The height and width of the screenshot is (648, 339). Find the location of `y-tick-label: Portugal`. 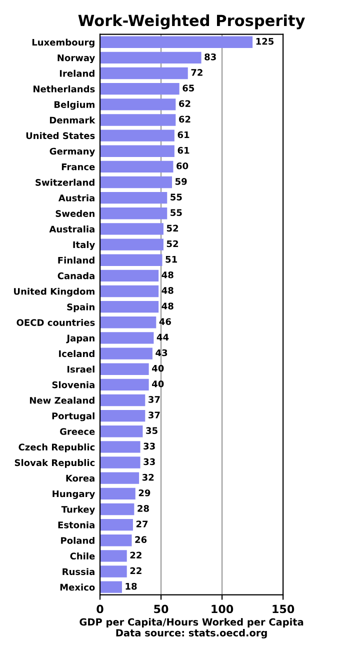

y-tick-label: Portugal is located at coordinates (73, 417).